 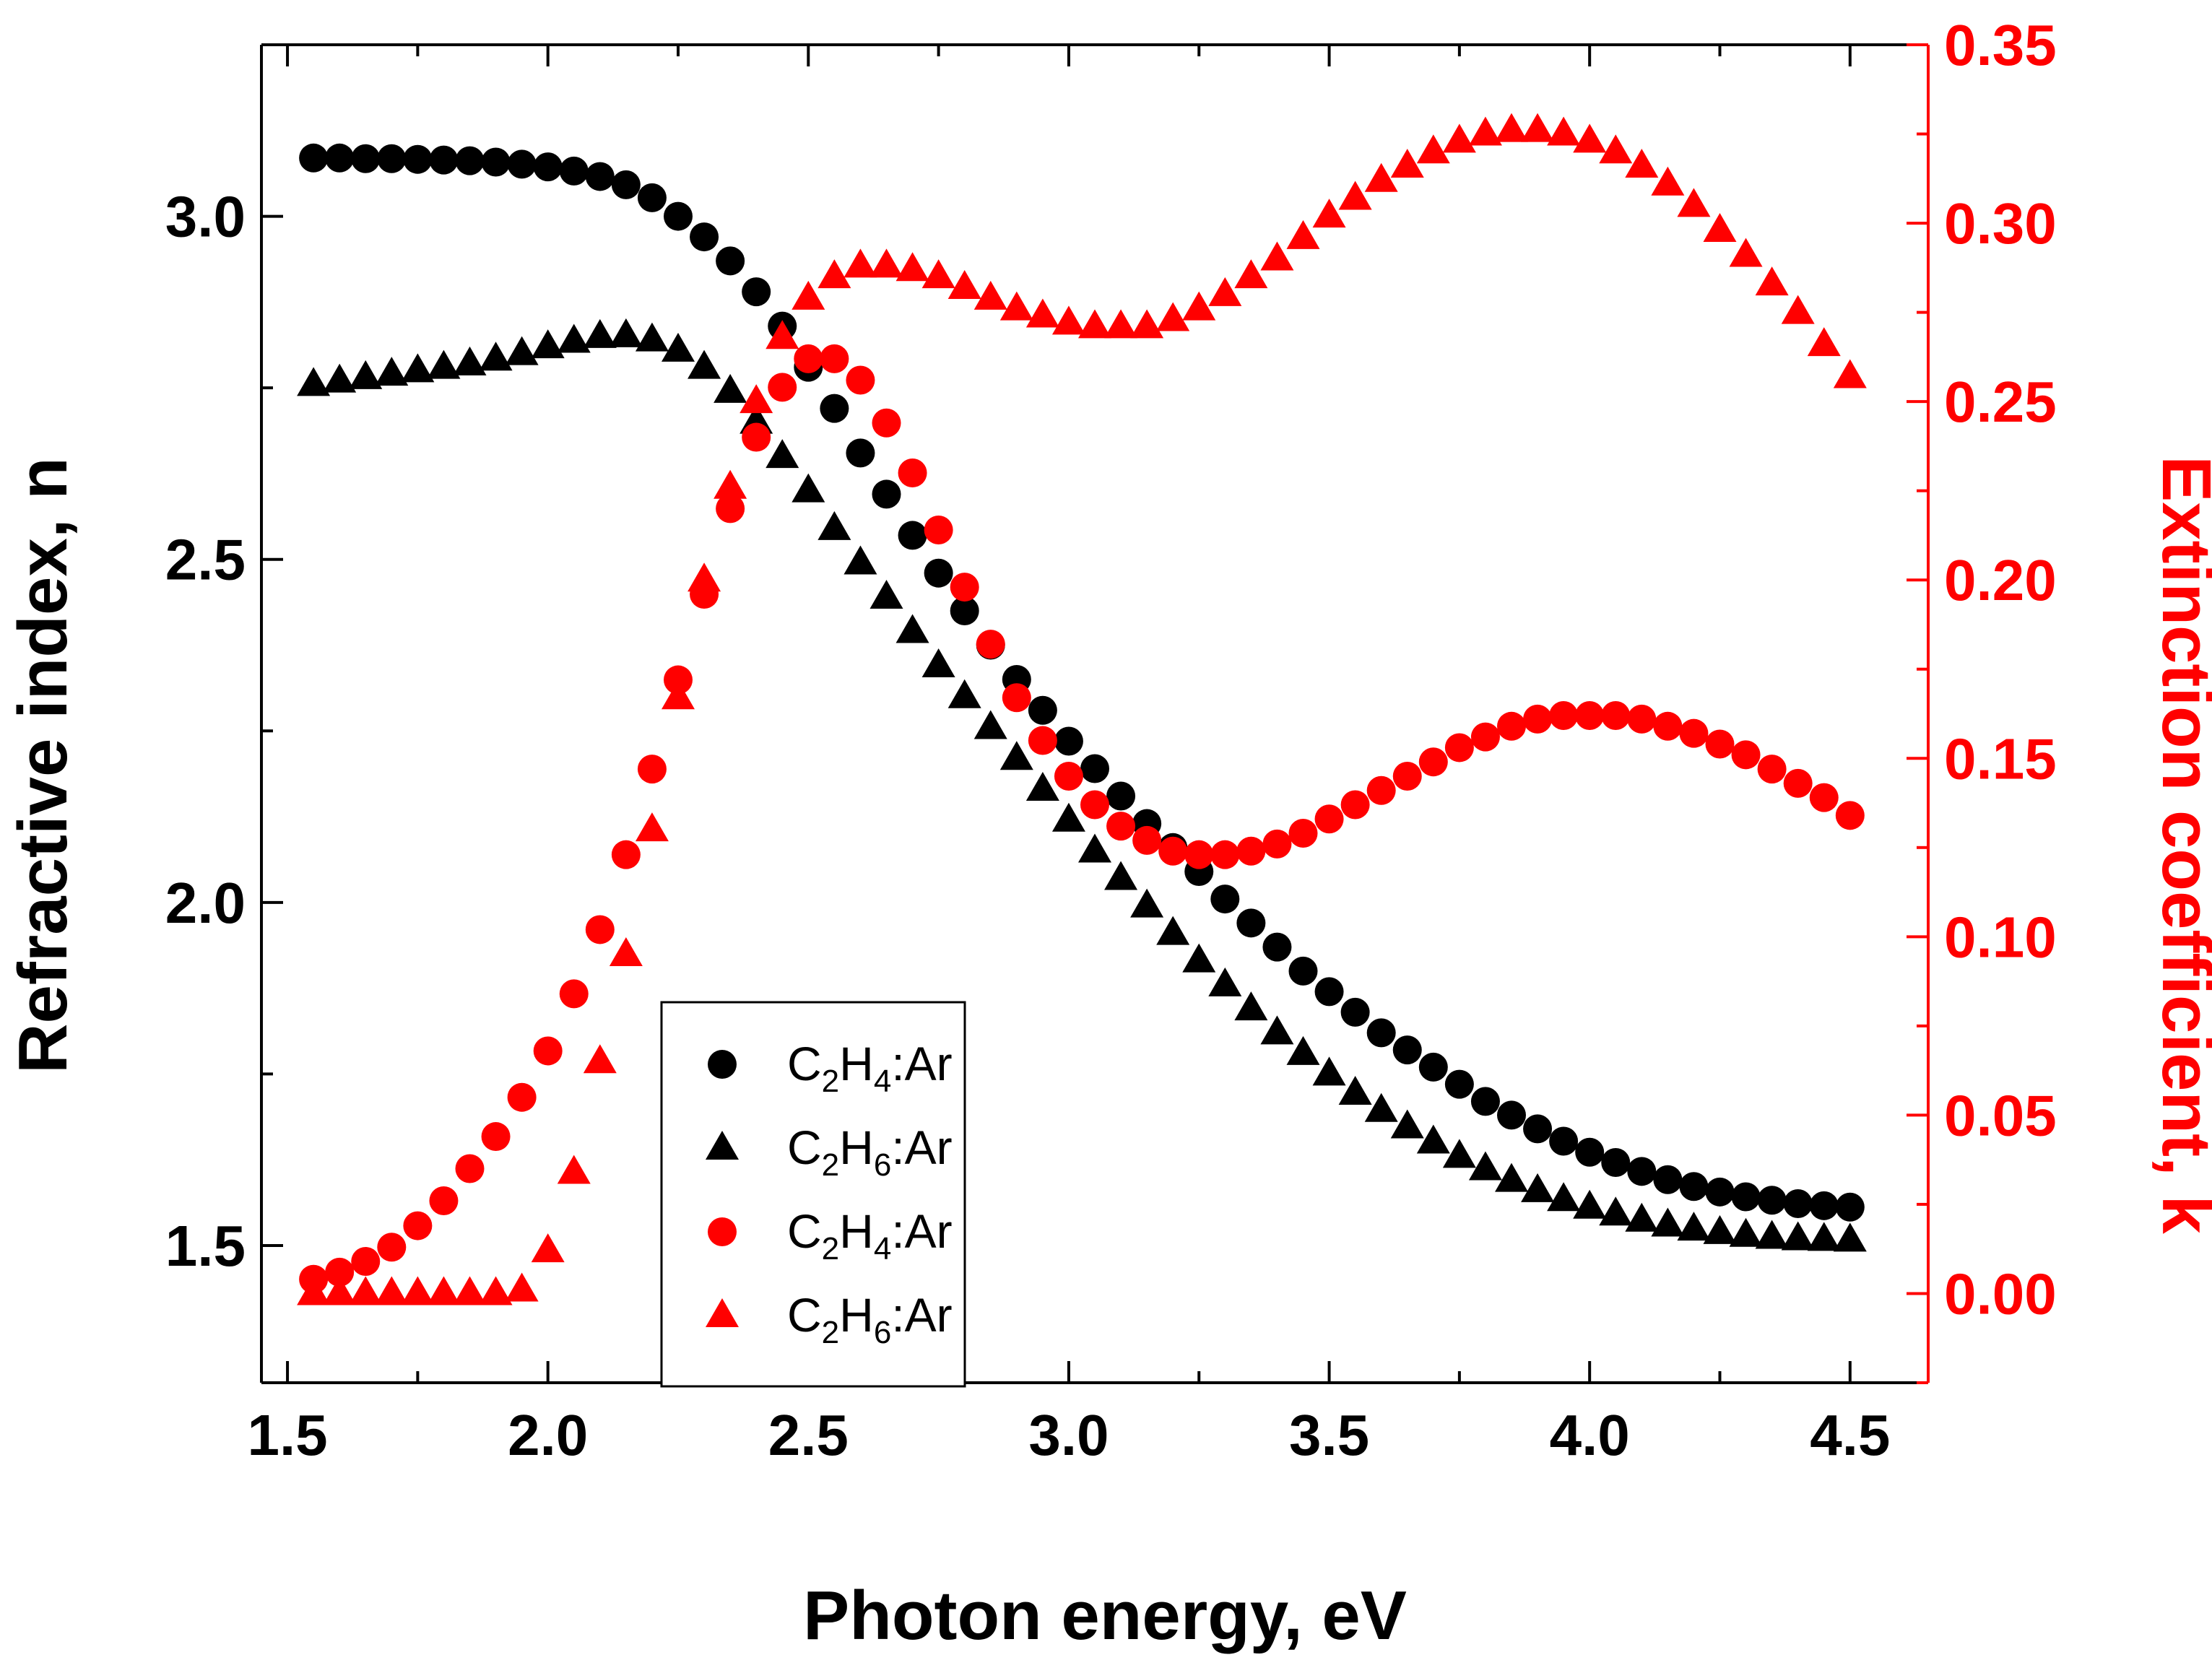 What do you see at coordinates (1850, 1435) in the screenshot?
I see `x-tick-label: 4.5` at bounding box center [1850, 1435].